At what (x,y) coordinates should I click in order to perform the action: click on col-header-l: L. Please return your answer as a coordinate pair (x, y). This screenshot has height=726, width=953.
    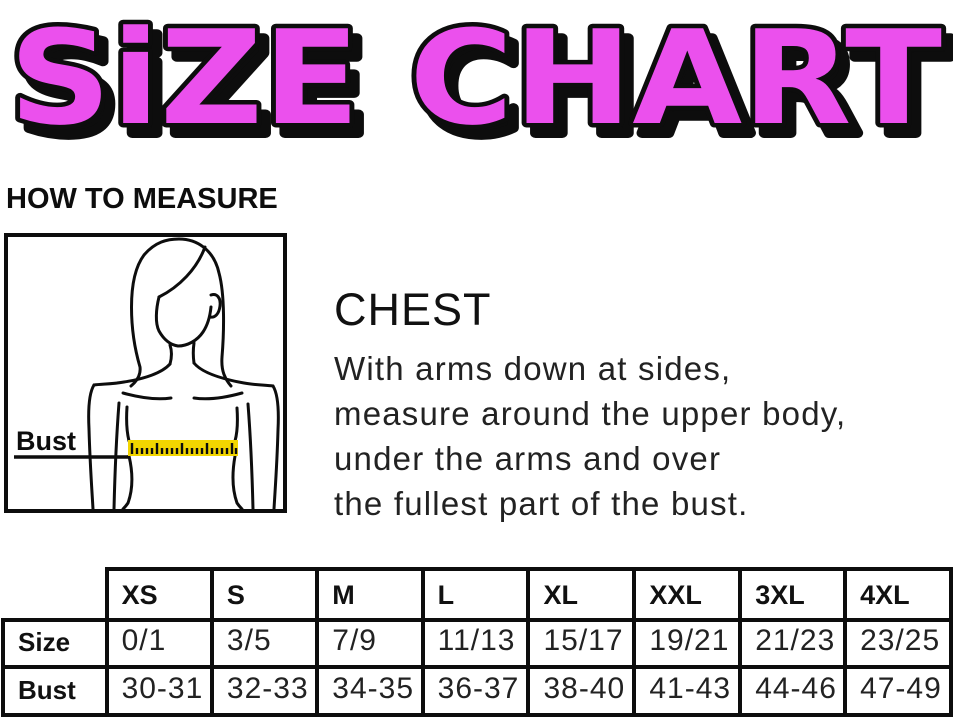
    Looking at the image, I should click on (475, 594).